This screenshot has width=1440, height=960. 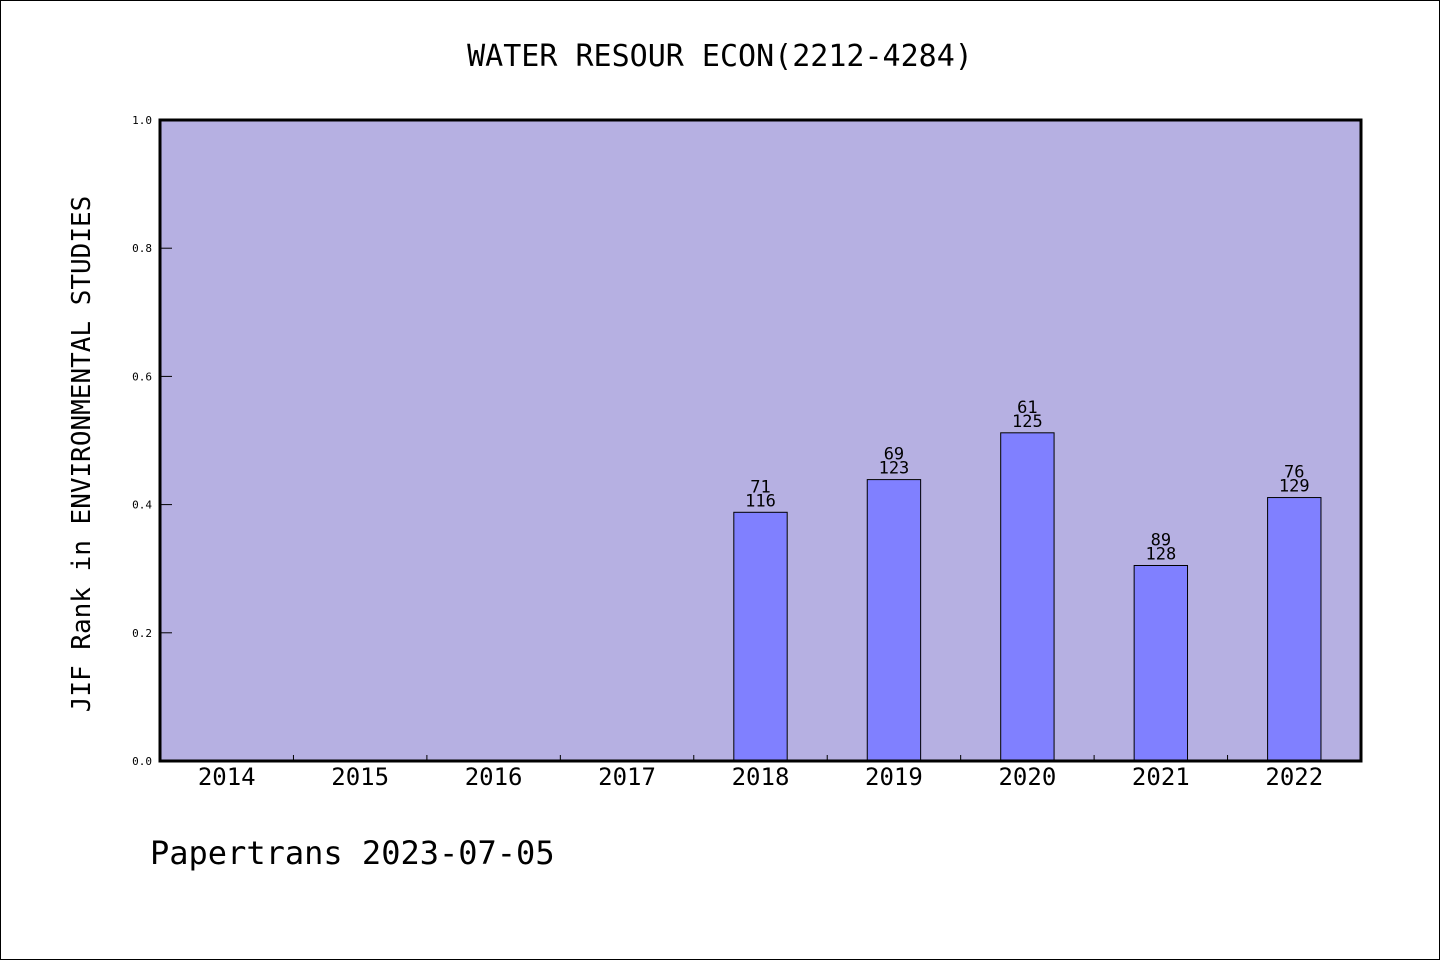 I want to click on bar-rank-label: 71, so click(x=760, y=487).